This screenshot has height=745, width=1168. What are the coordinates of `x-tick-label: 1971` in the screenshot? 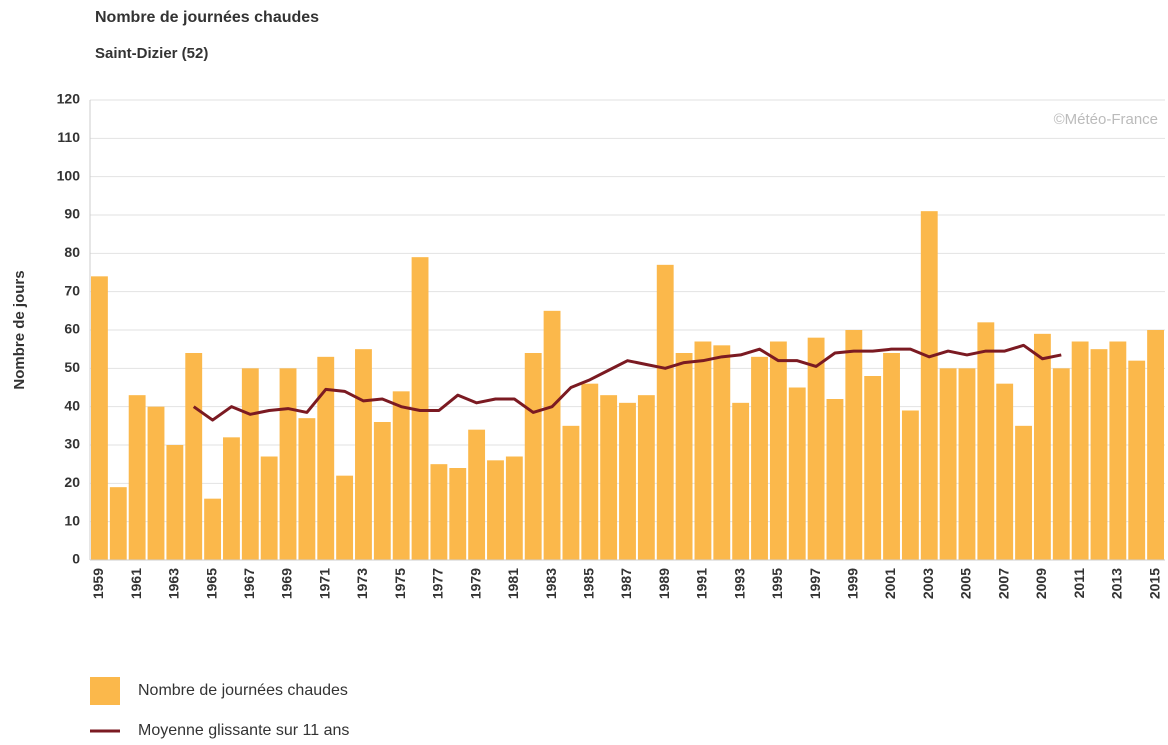 It's located at (324, 583).